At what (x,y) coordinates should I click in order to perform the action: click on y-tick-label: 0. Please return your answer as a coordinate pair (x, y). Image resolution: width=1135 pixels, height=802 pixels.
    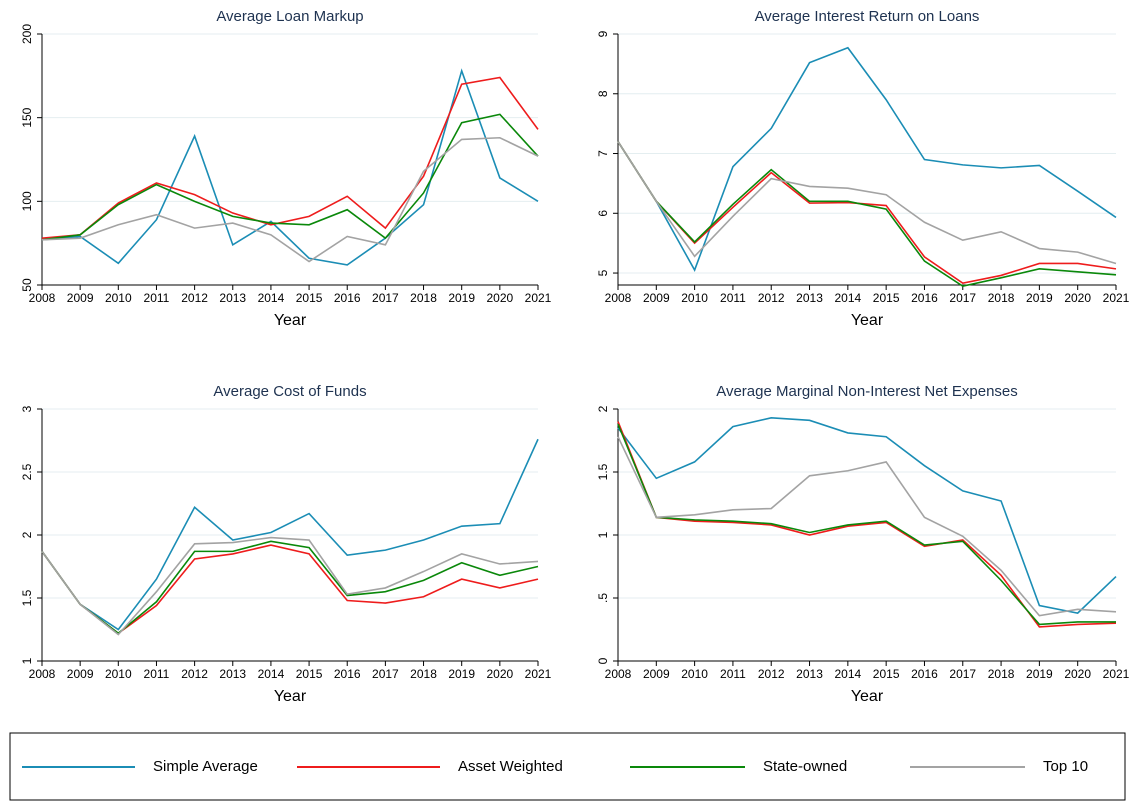
    Looking at the image, I should click on (603, 660).